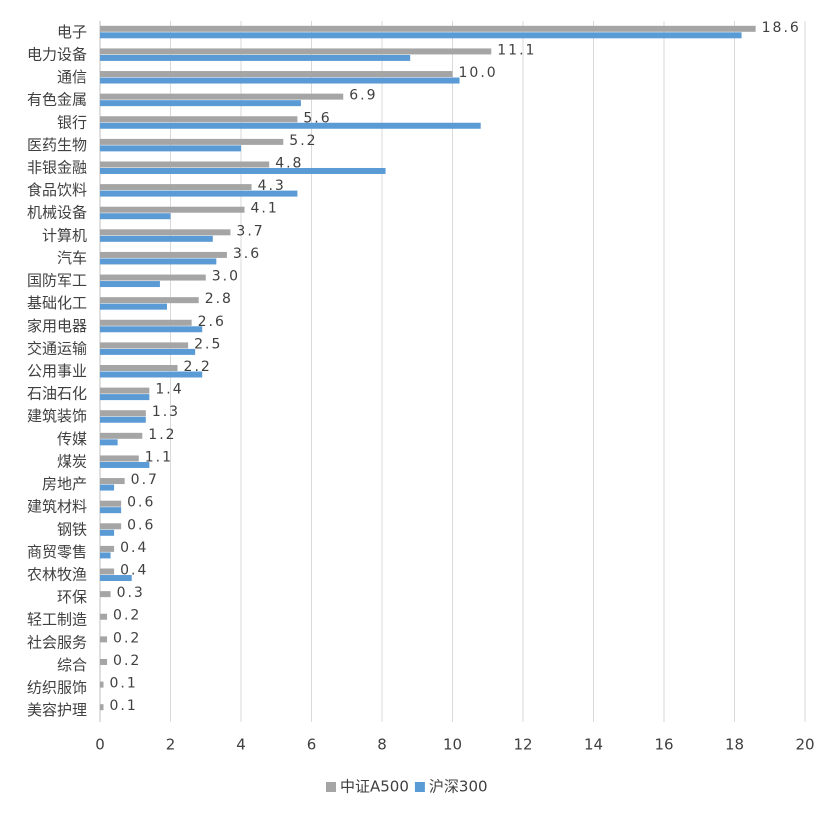  Describe the element at coordinates (317, 118) in the screenshot. I see `data-label: 5.6` at that location.